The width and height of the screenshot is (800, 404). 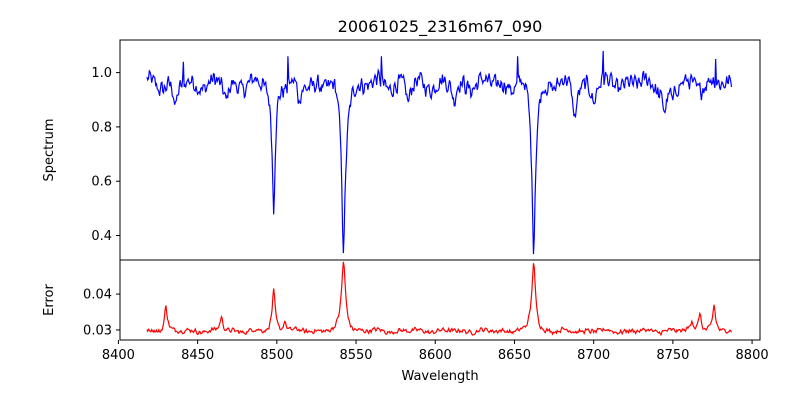 I want to click on error-y-tick-label: 0.03, so click(x=97, y=330).